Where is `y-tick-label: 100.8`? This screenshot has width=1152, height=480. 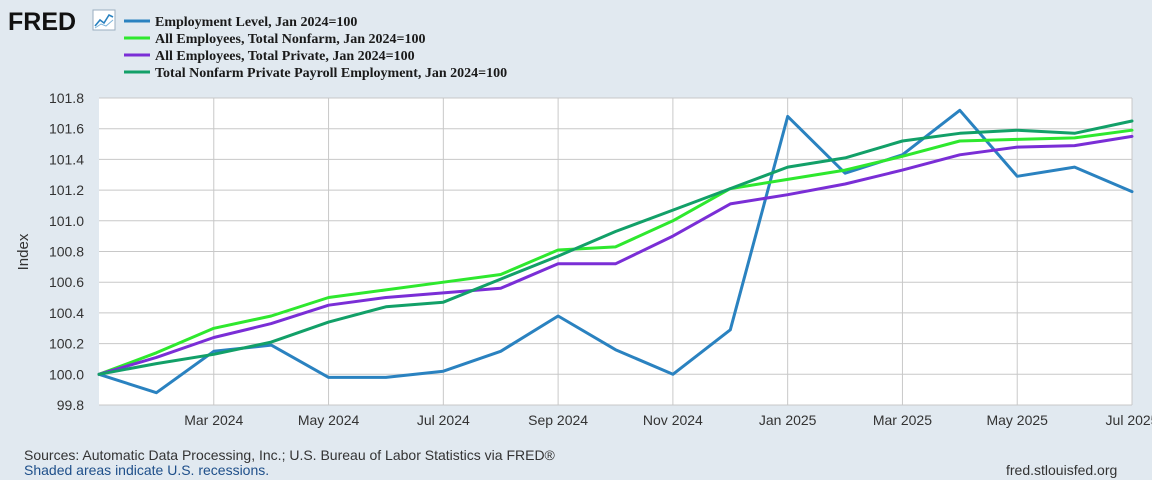 y-tick-label: 100.8 is located at coordinates (66, 252).